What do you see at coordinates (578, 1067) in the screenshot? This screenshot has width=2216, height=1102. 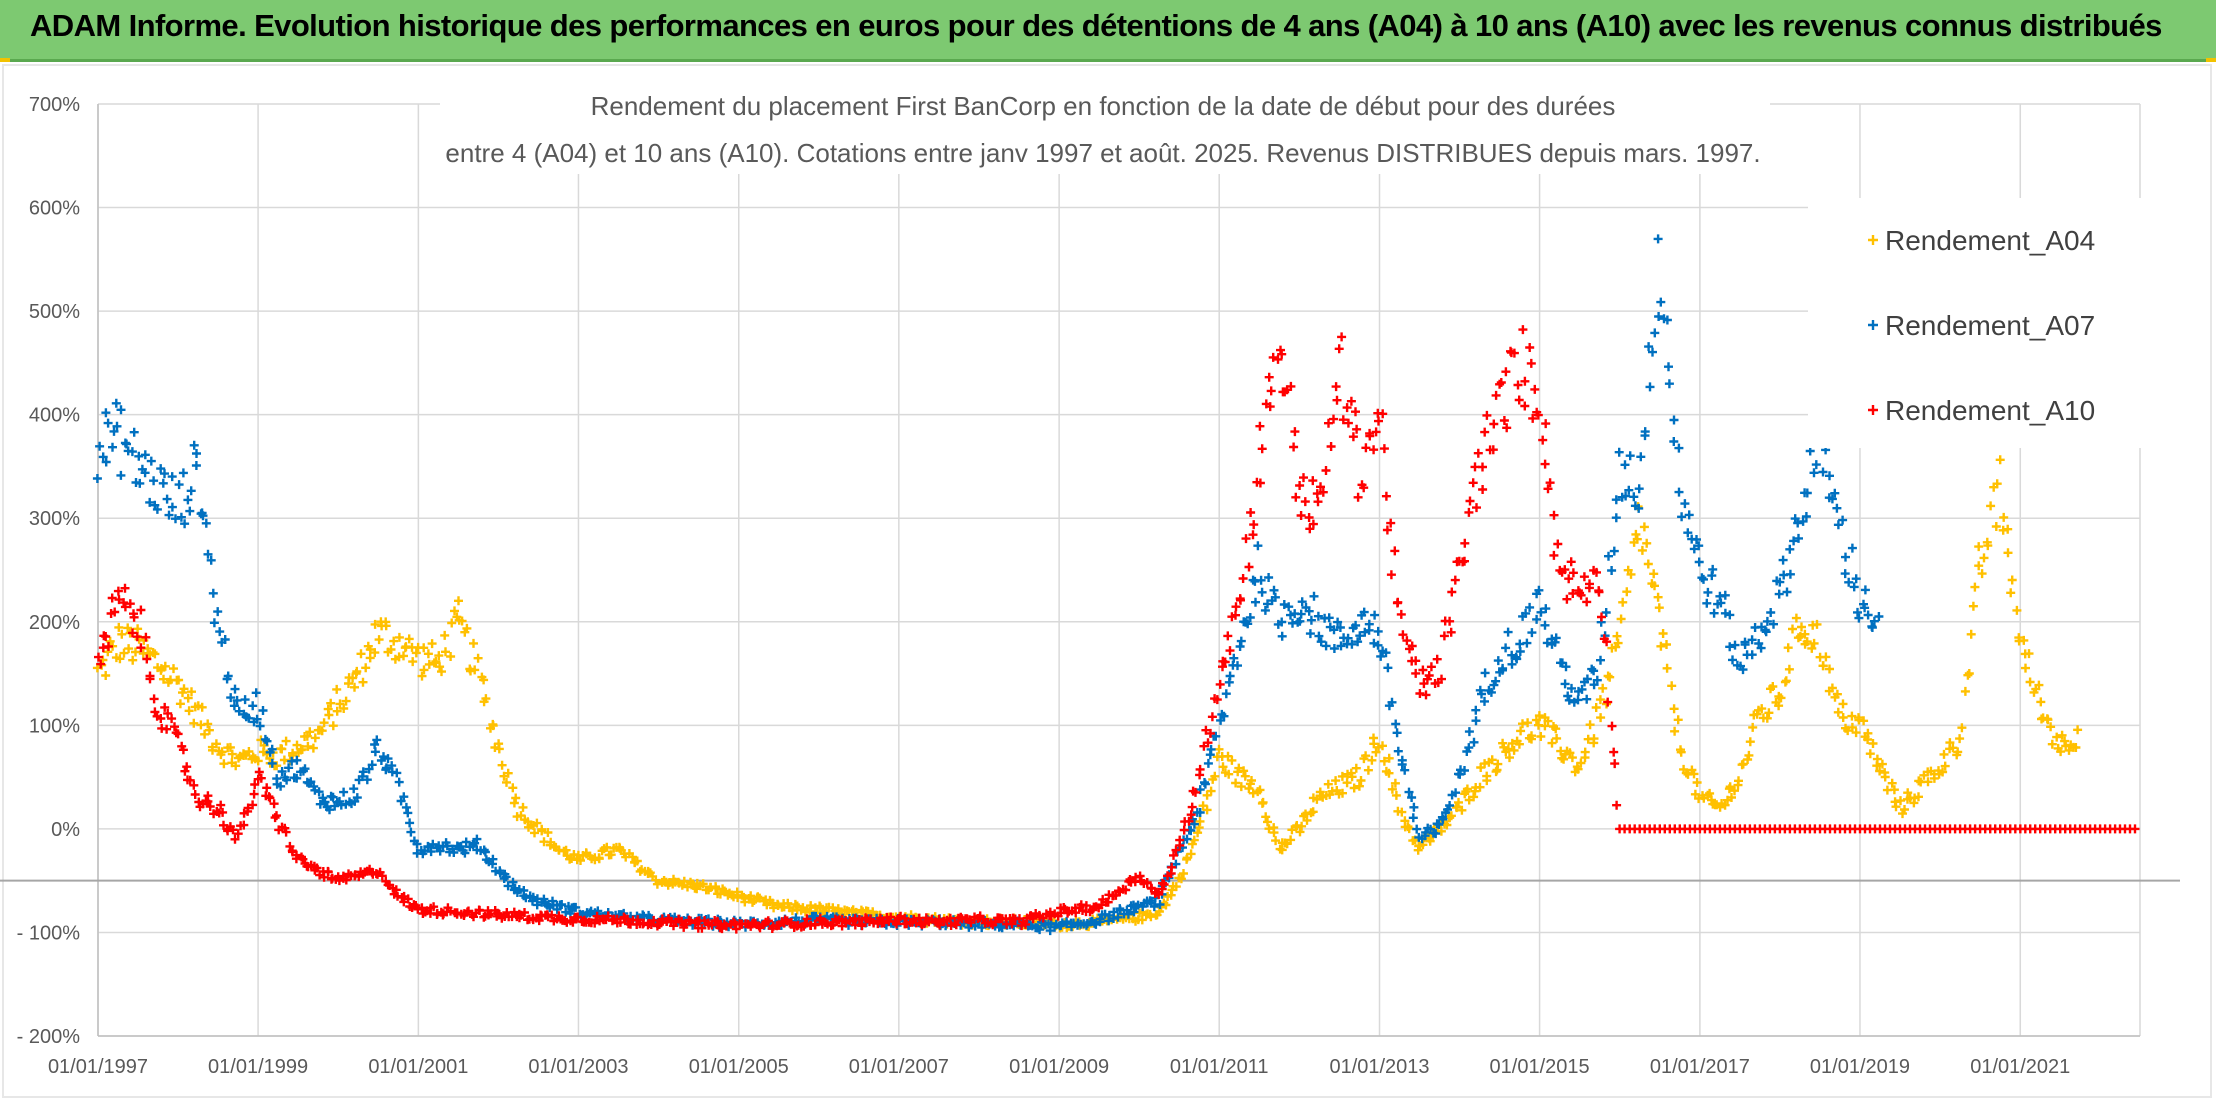 I see `x-tick-label: 01/01/2003` at bounding box center [578, 1067].